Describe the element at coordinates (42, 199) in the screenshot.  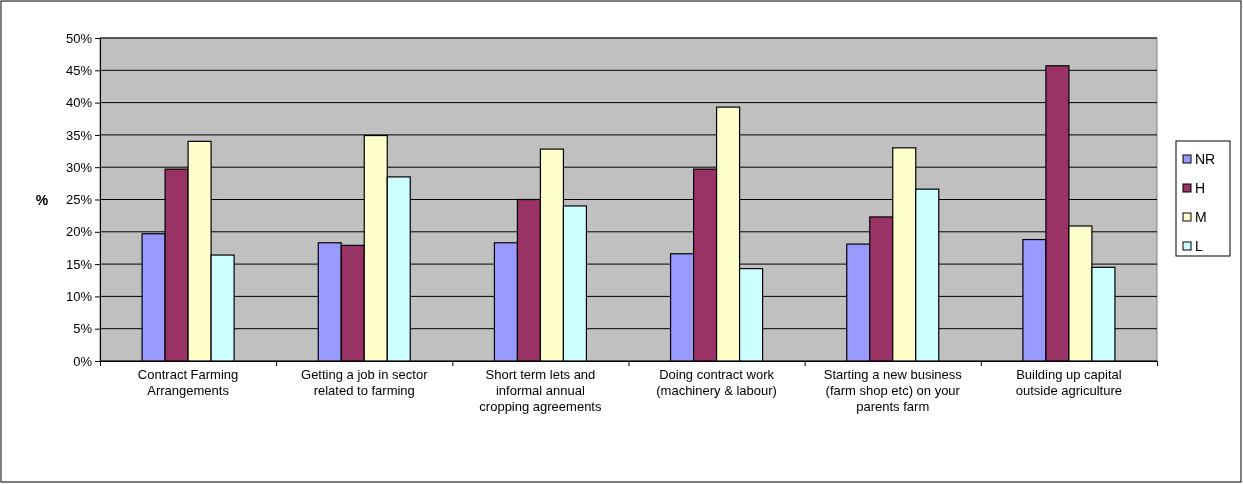
I see `y-axis-title: %` at that location.